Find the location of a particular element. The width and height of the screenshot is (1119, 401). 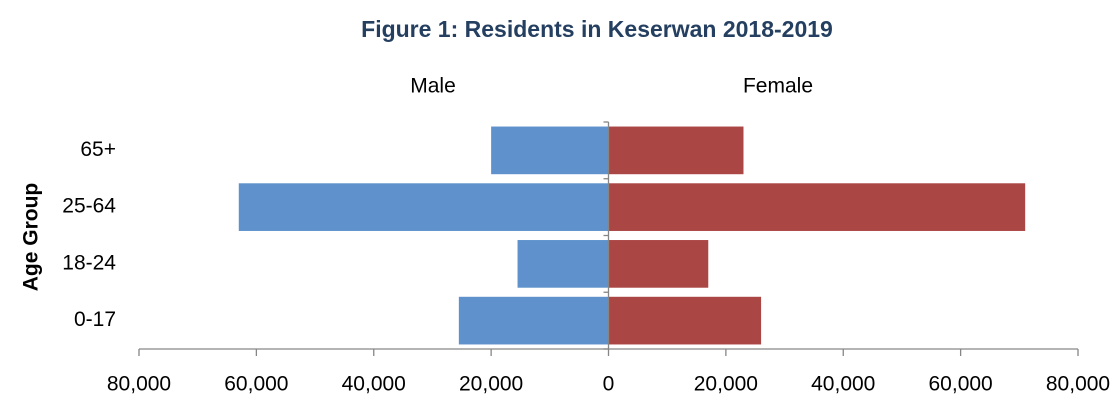

series-label: Male is located at coordinates (433, 86).